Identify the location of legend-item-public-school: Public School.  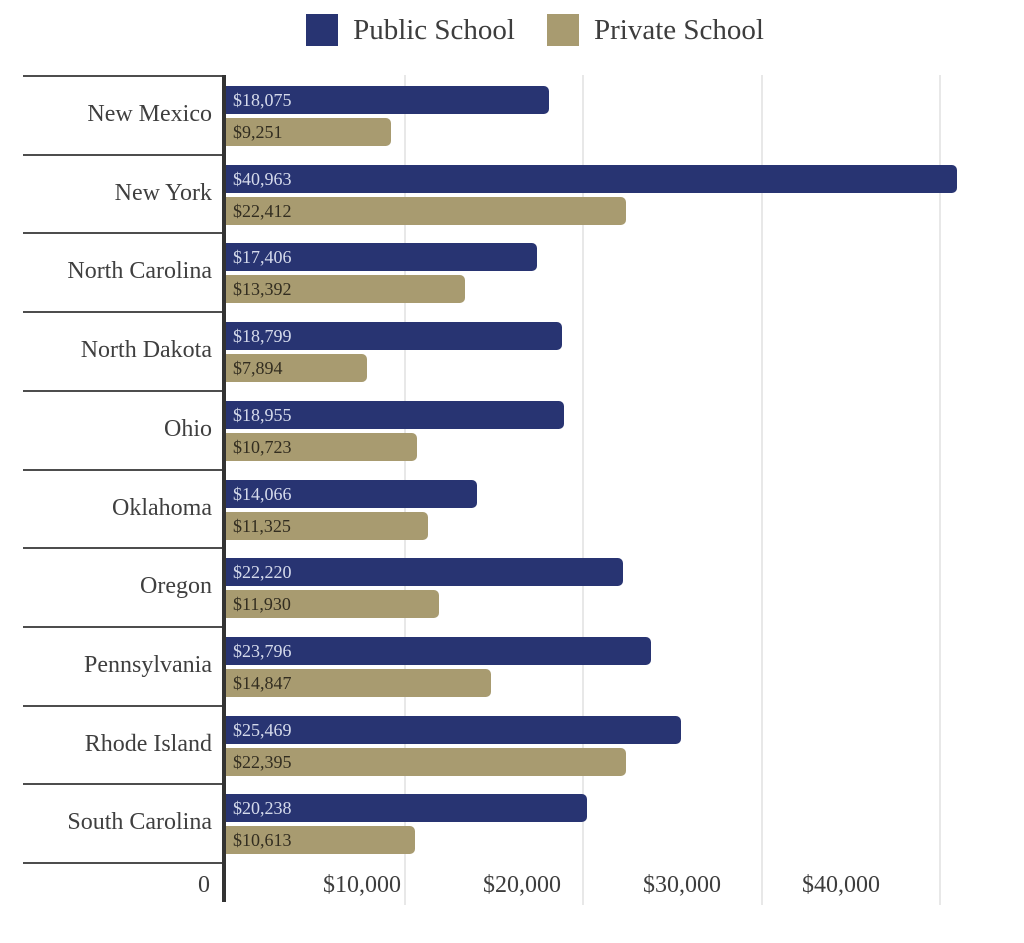
(410, 30).